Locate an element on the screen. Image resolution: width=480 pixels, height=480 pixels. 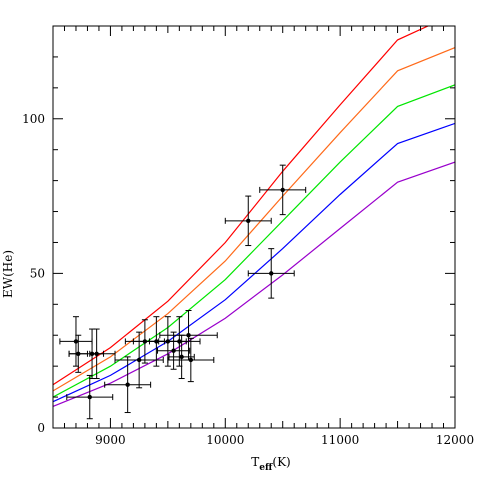
x-tick-label: 10000 is located at coordinates (225, 440).